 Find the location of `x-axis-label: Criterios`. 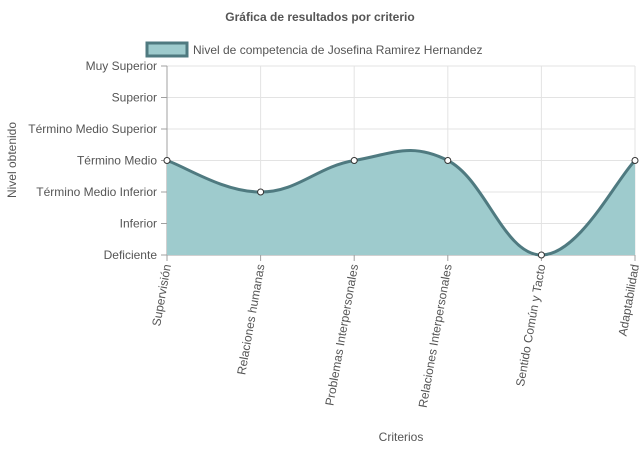

x-axis-label: Criterios is located at coordinates (401, 437).